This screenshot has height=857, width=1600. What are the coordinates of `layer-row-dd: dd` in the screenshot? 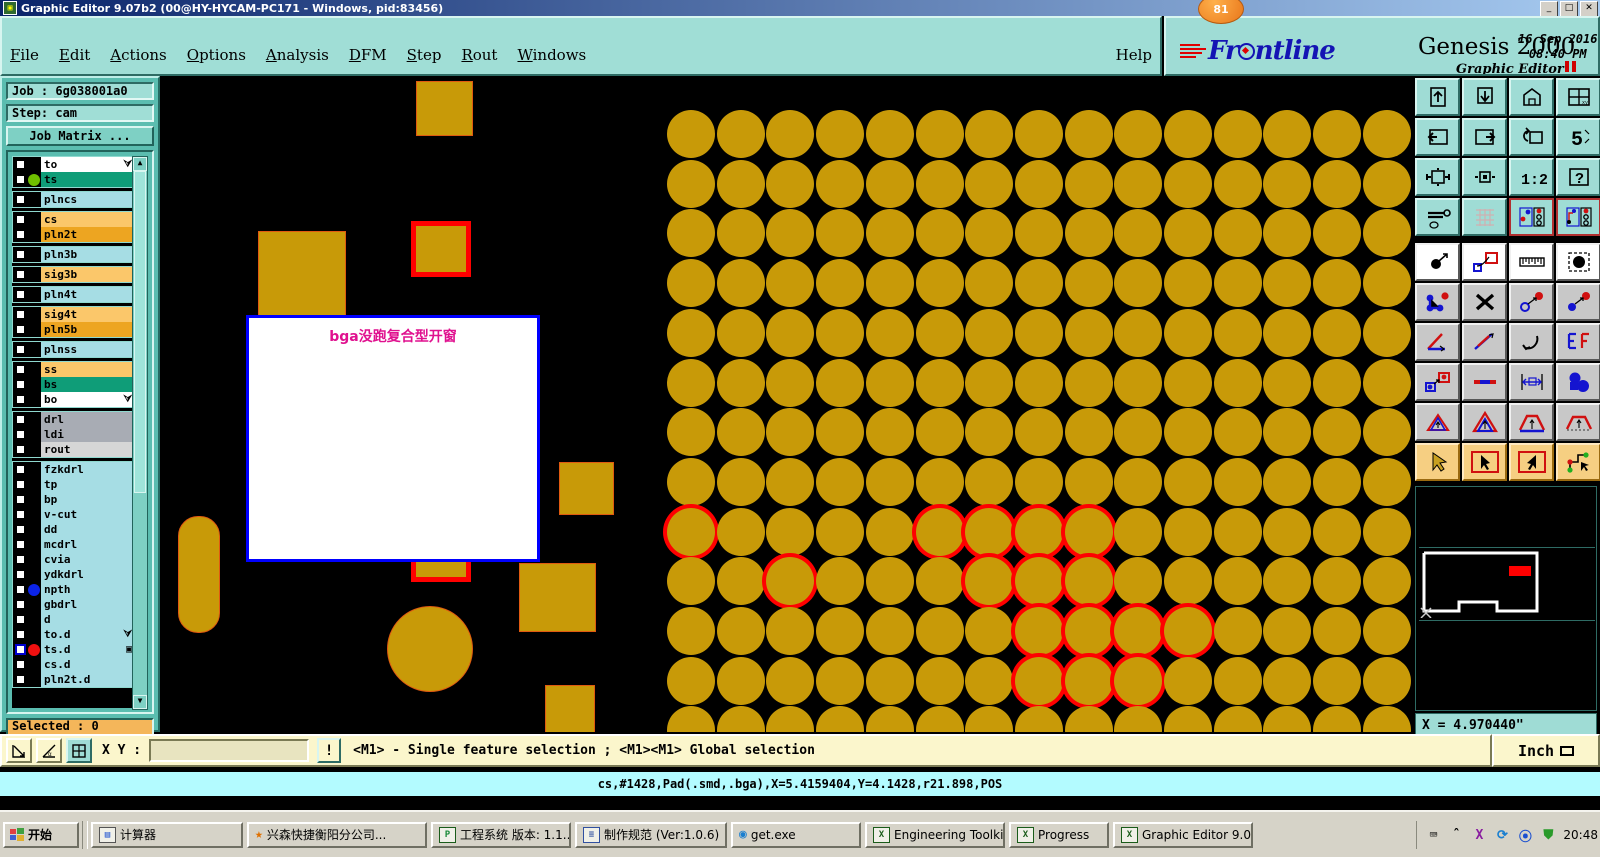 It's located at (74, 529).